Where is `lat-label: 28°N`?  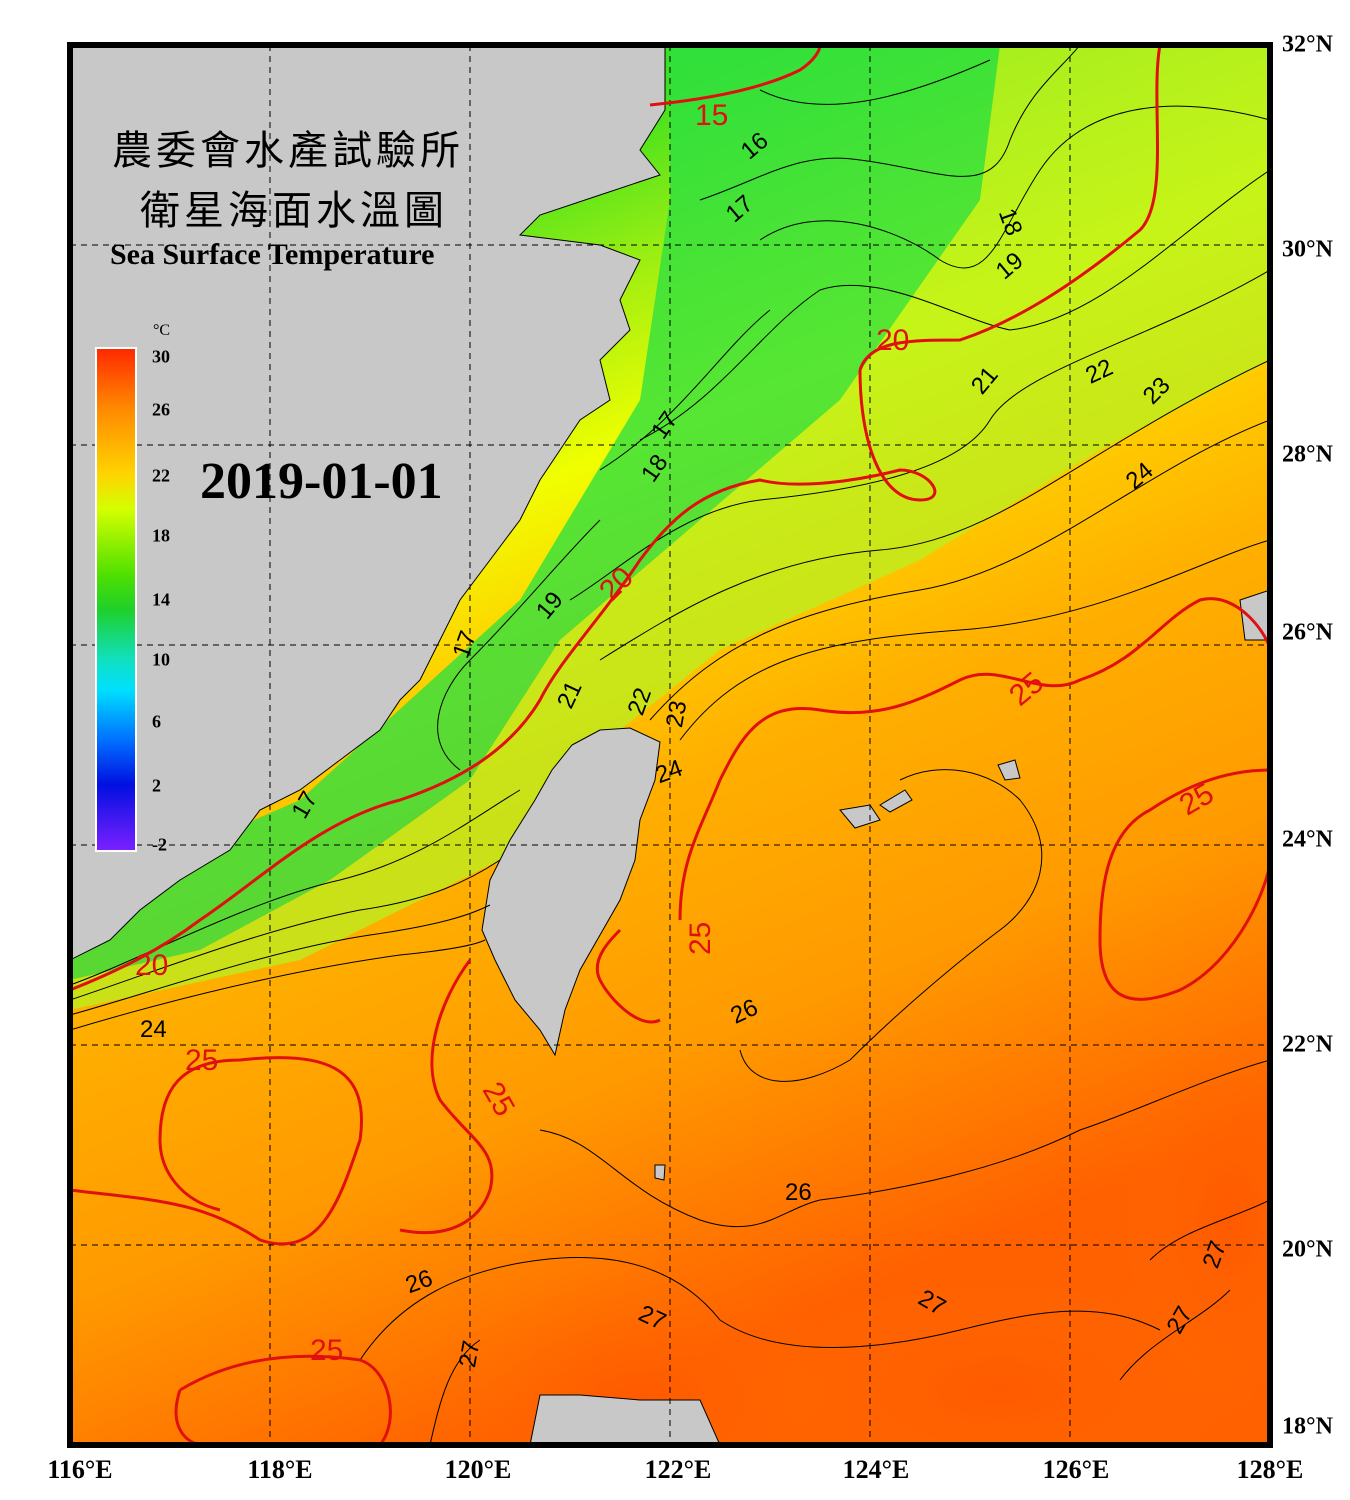
lat-label: 28°N is located at coordinates (1307, 454).